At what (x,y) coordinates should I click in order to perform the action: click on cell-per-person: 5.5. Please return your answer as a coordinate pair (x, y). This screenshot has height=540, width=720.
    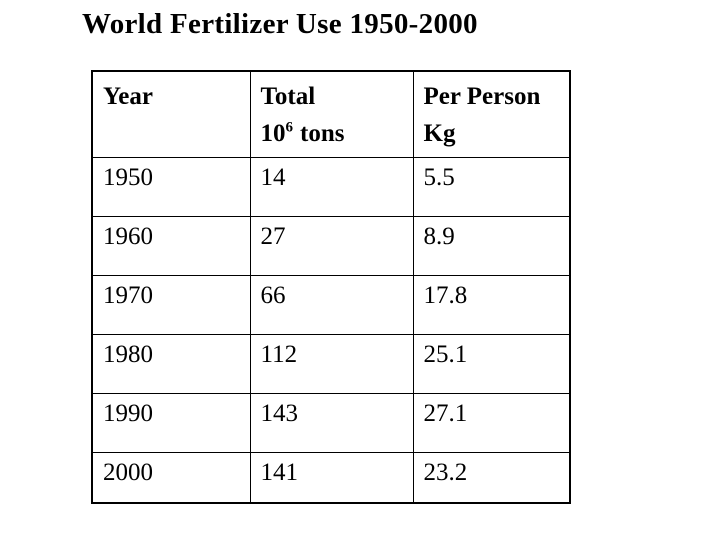
    Looking at the image, I should click on (491, 187).